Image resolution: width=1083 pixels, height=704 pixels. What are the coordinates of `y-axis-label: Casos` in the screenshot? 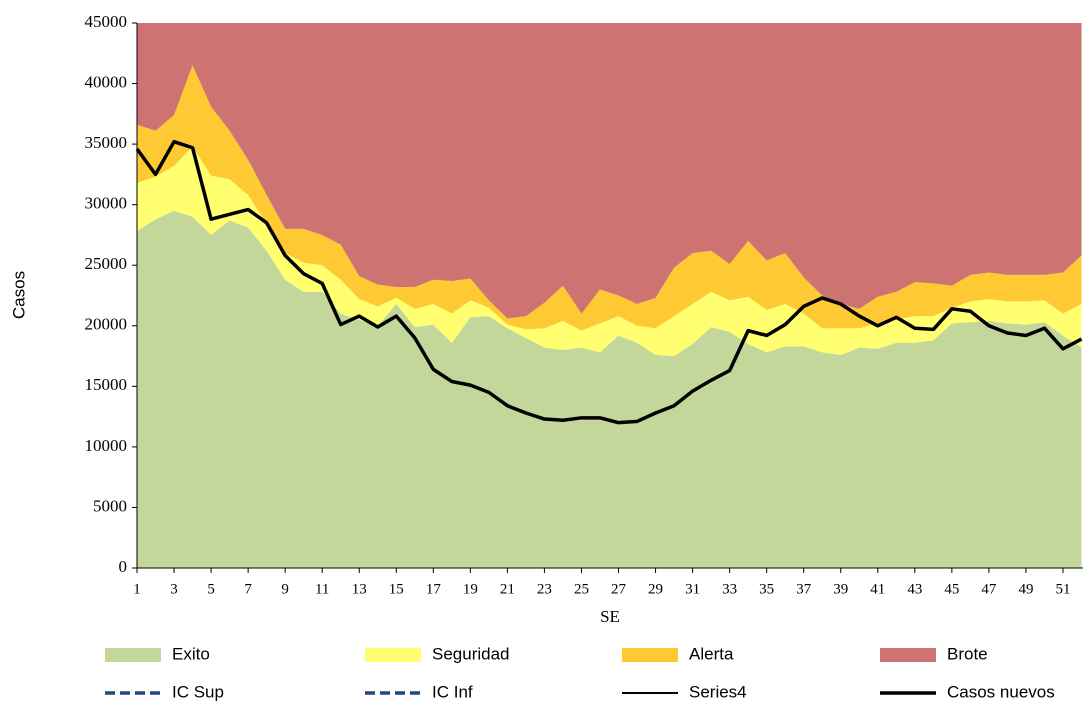 It's located at (18, 295).